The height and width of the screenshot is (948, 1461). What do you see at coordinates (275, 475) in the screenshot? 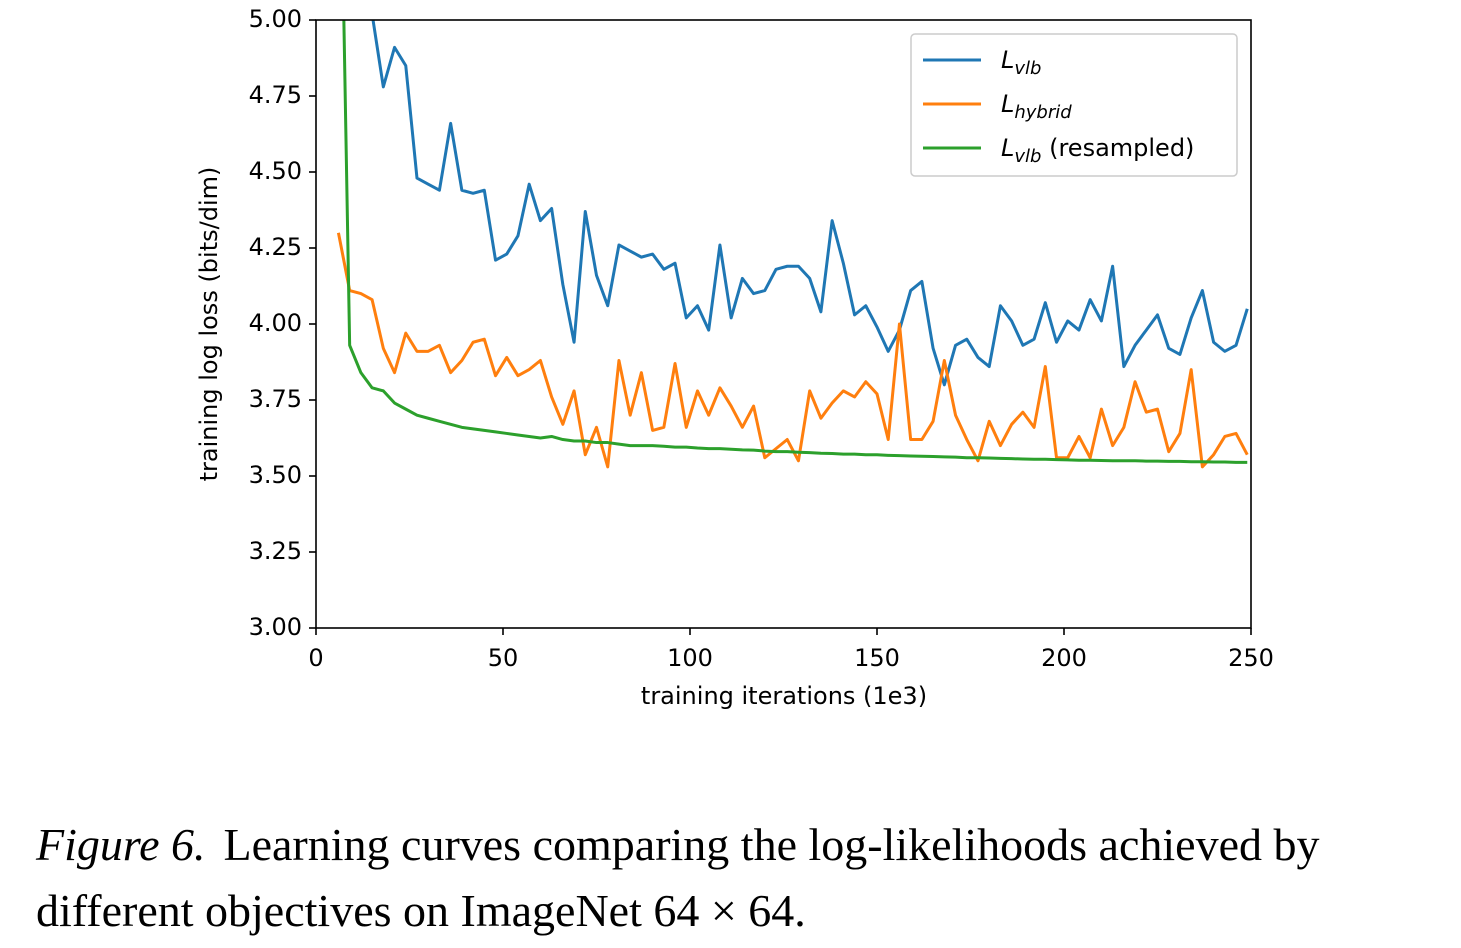
I see `y-tick-label: 3.50` at bounding box center [275, 475].